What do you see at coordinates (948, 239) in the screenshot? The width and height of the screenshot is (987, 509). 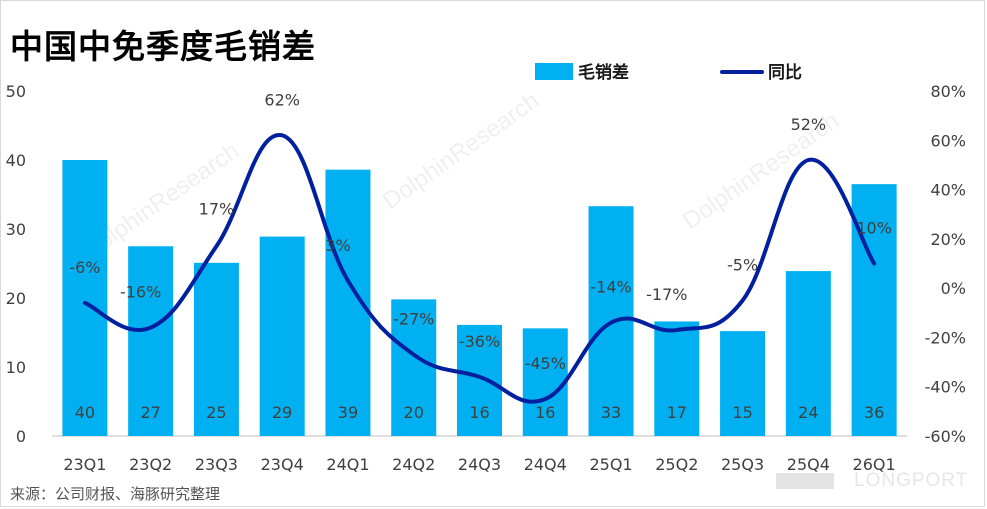 I see `right-tick-label: 20%` at bounding box center [948, 239].